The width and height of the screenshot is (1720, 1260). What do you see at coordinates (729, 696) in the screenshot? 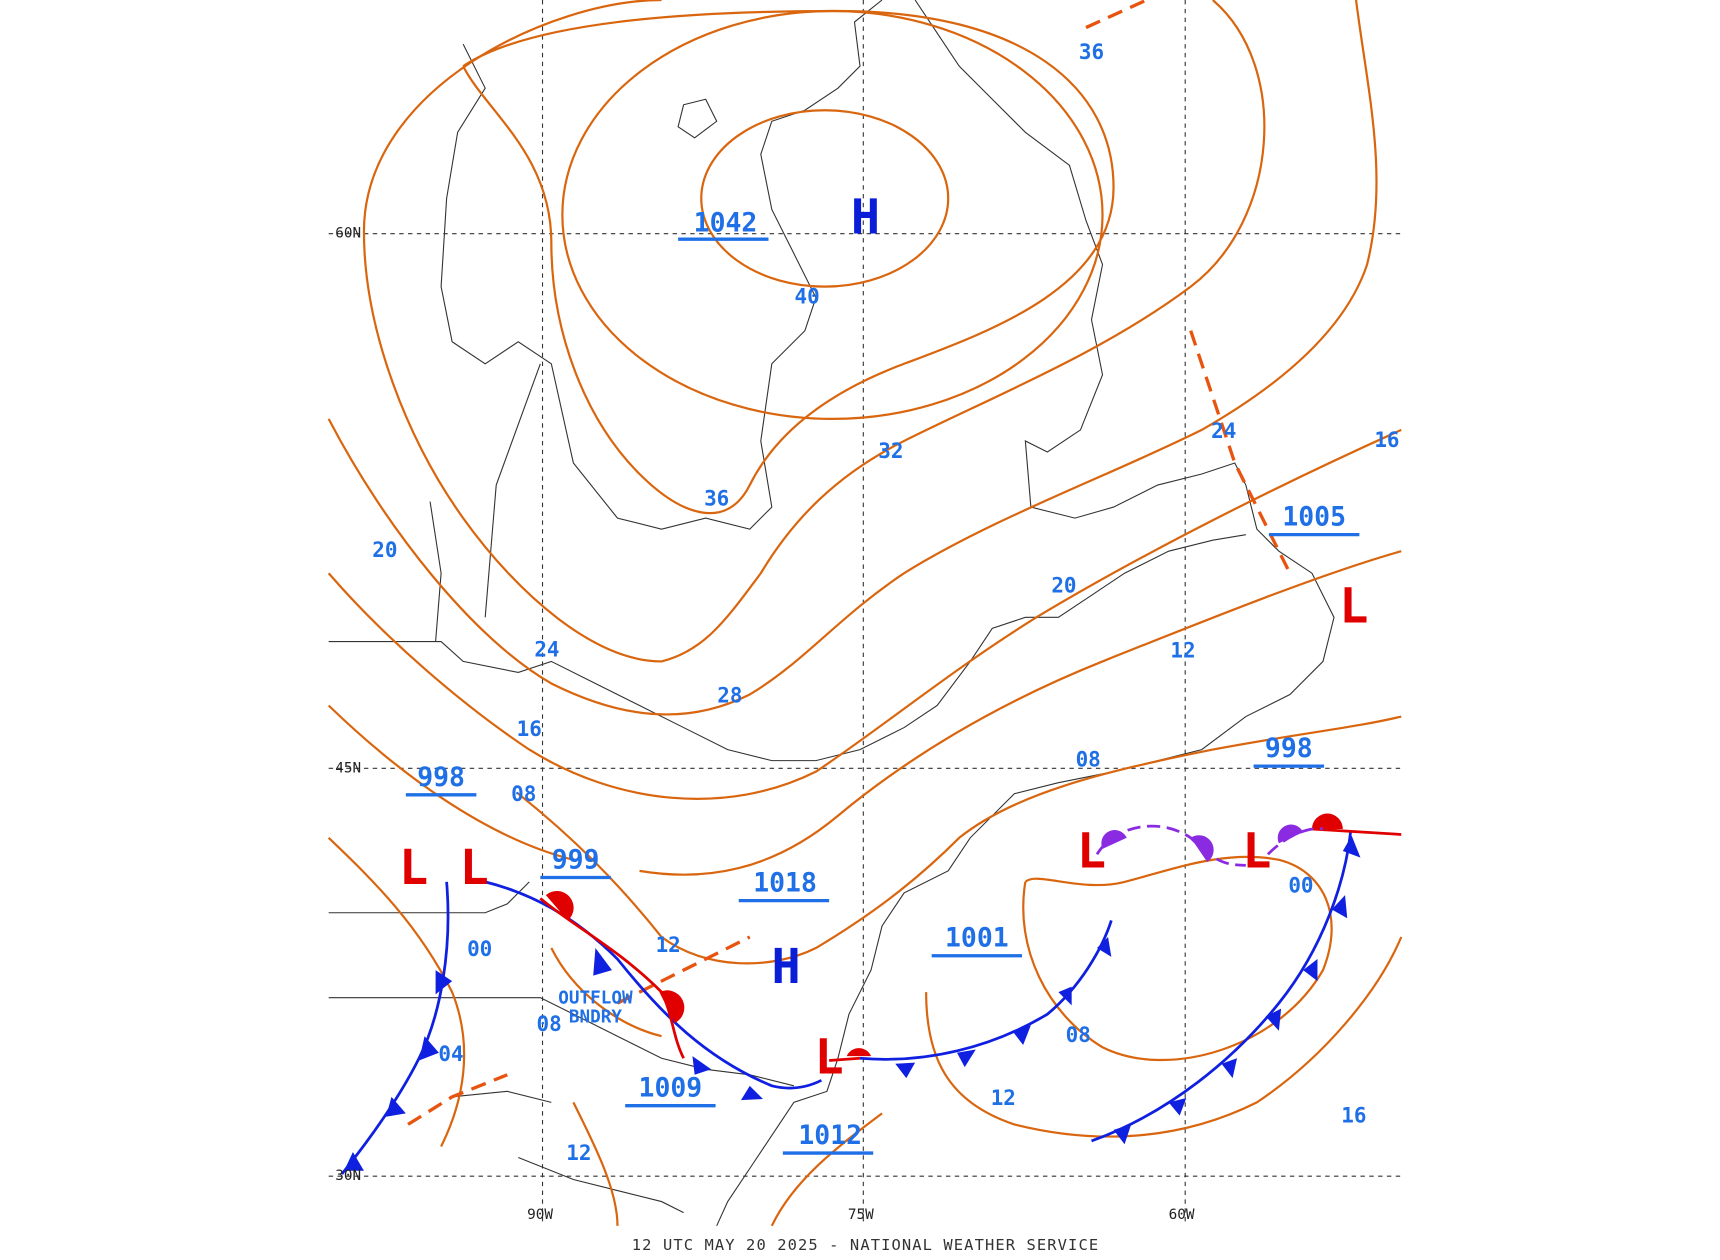
I see `isobar-label: 28` at bounding box center [729, 696].